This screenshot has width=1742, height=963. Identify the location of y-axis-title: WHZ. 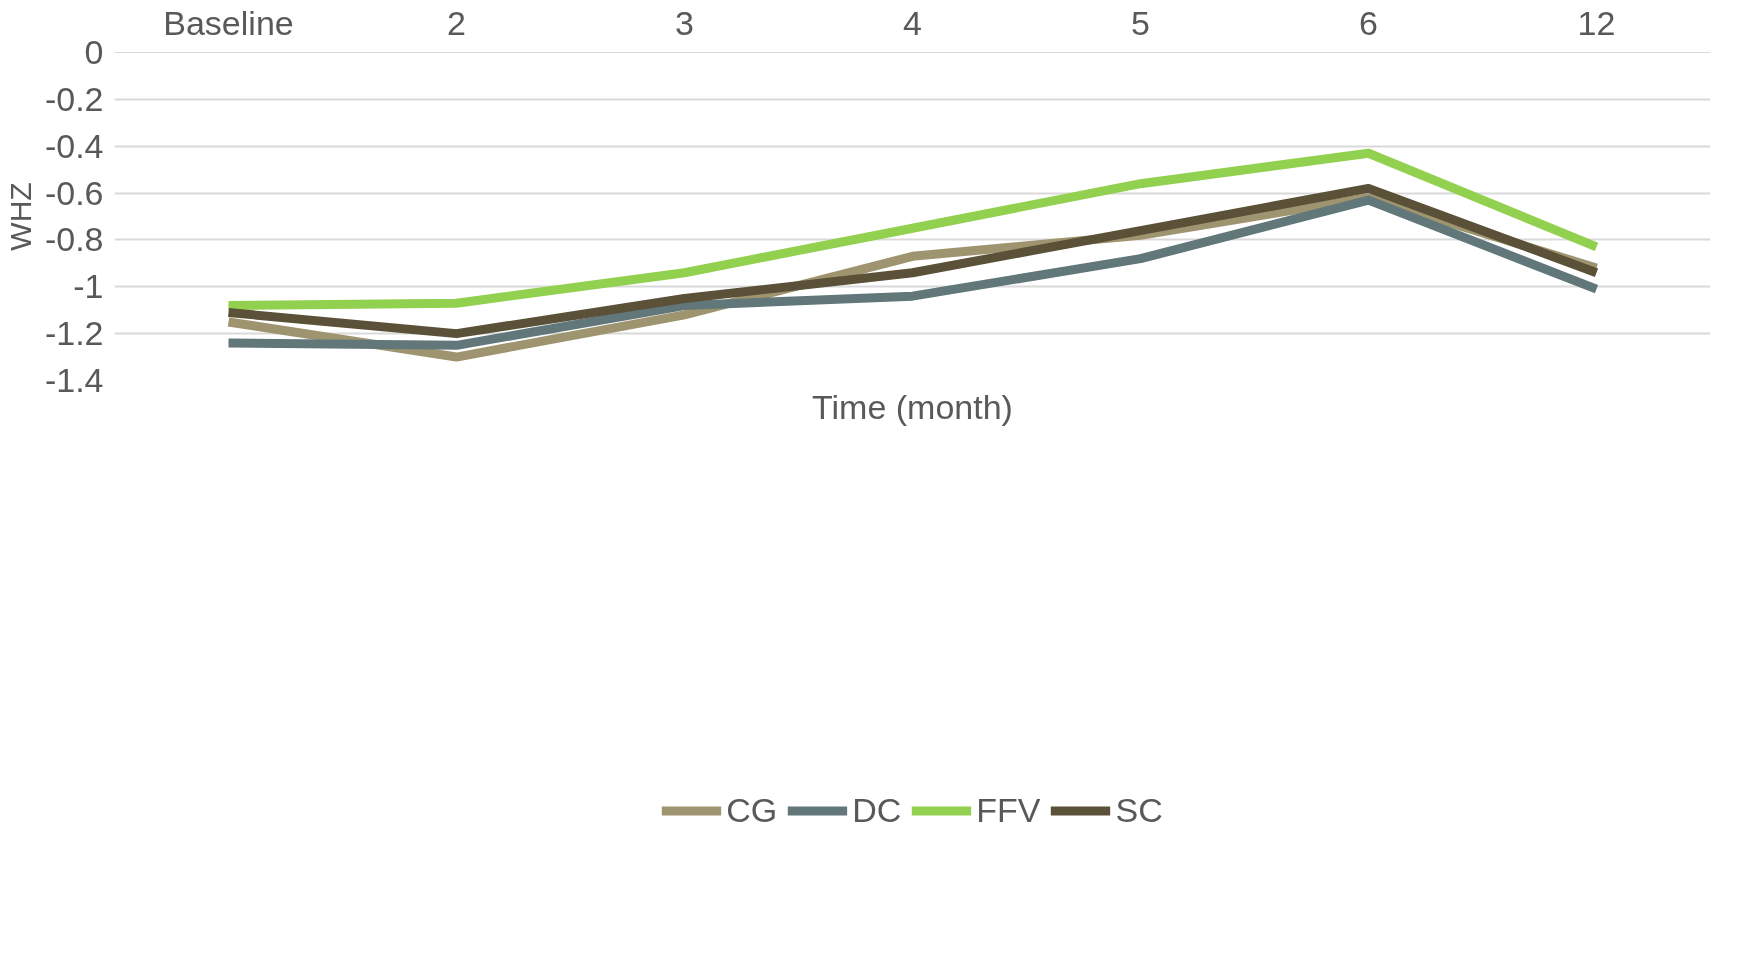
(20, 216).